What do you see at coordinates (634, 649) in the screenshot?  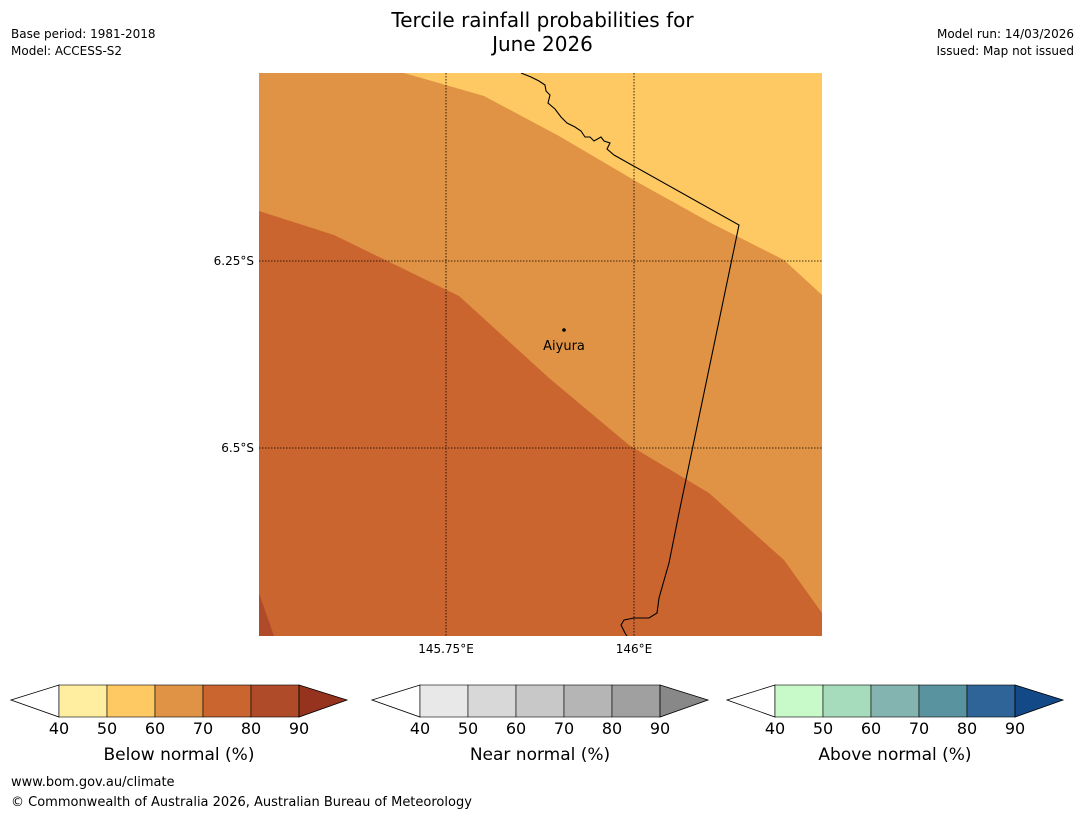 I see `lon-label-146: 146°E` at bounding box center [634, 649].